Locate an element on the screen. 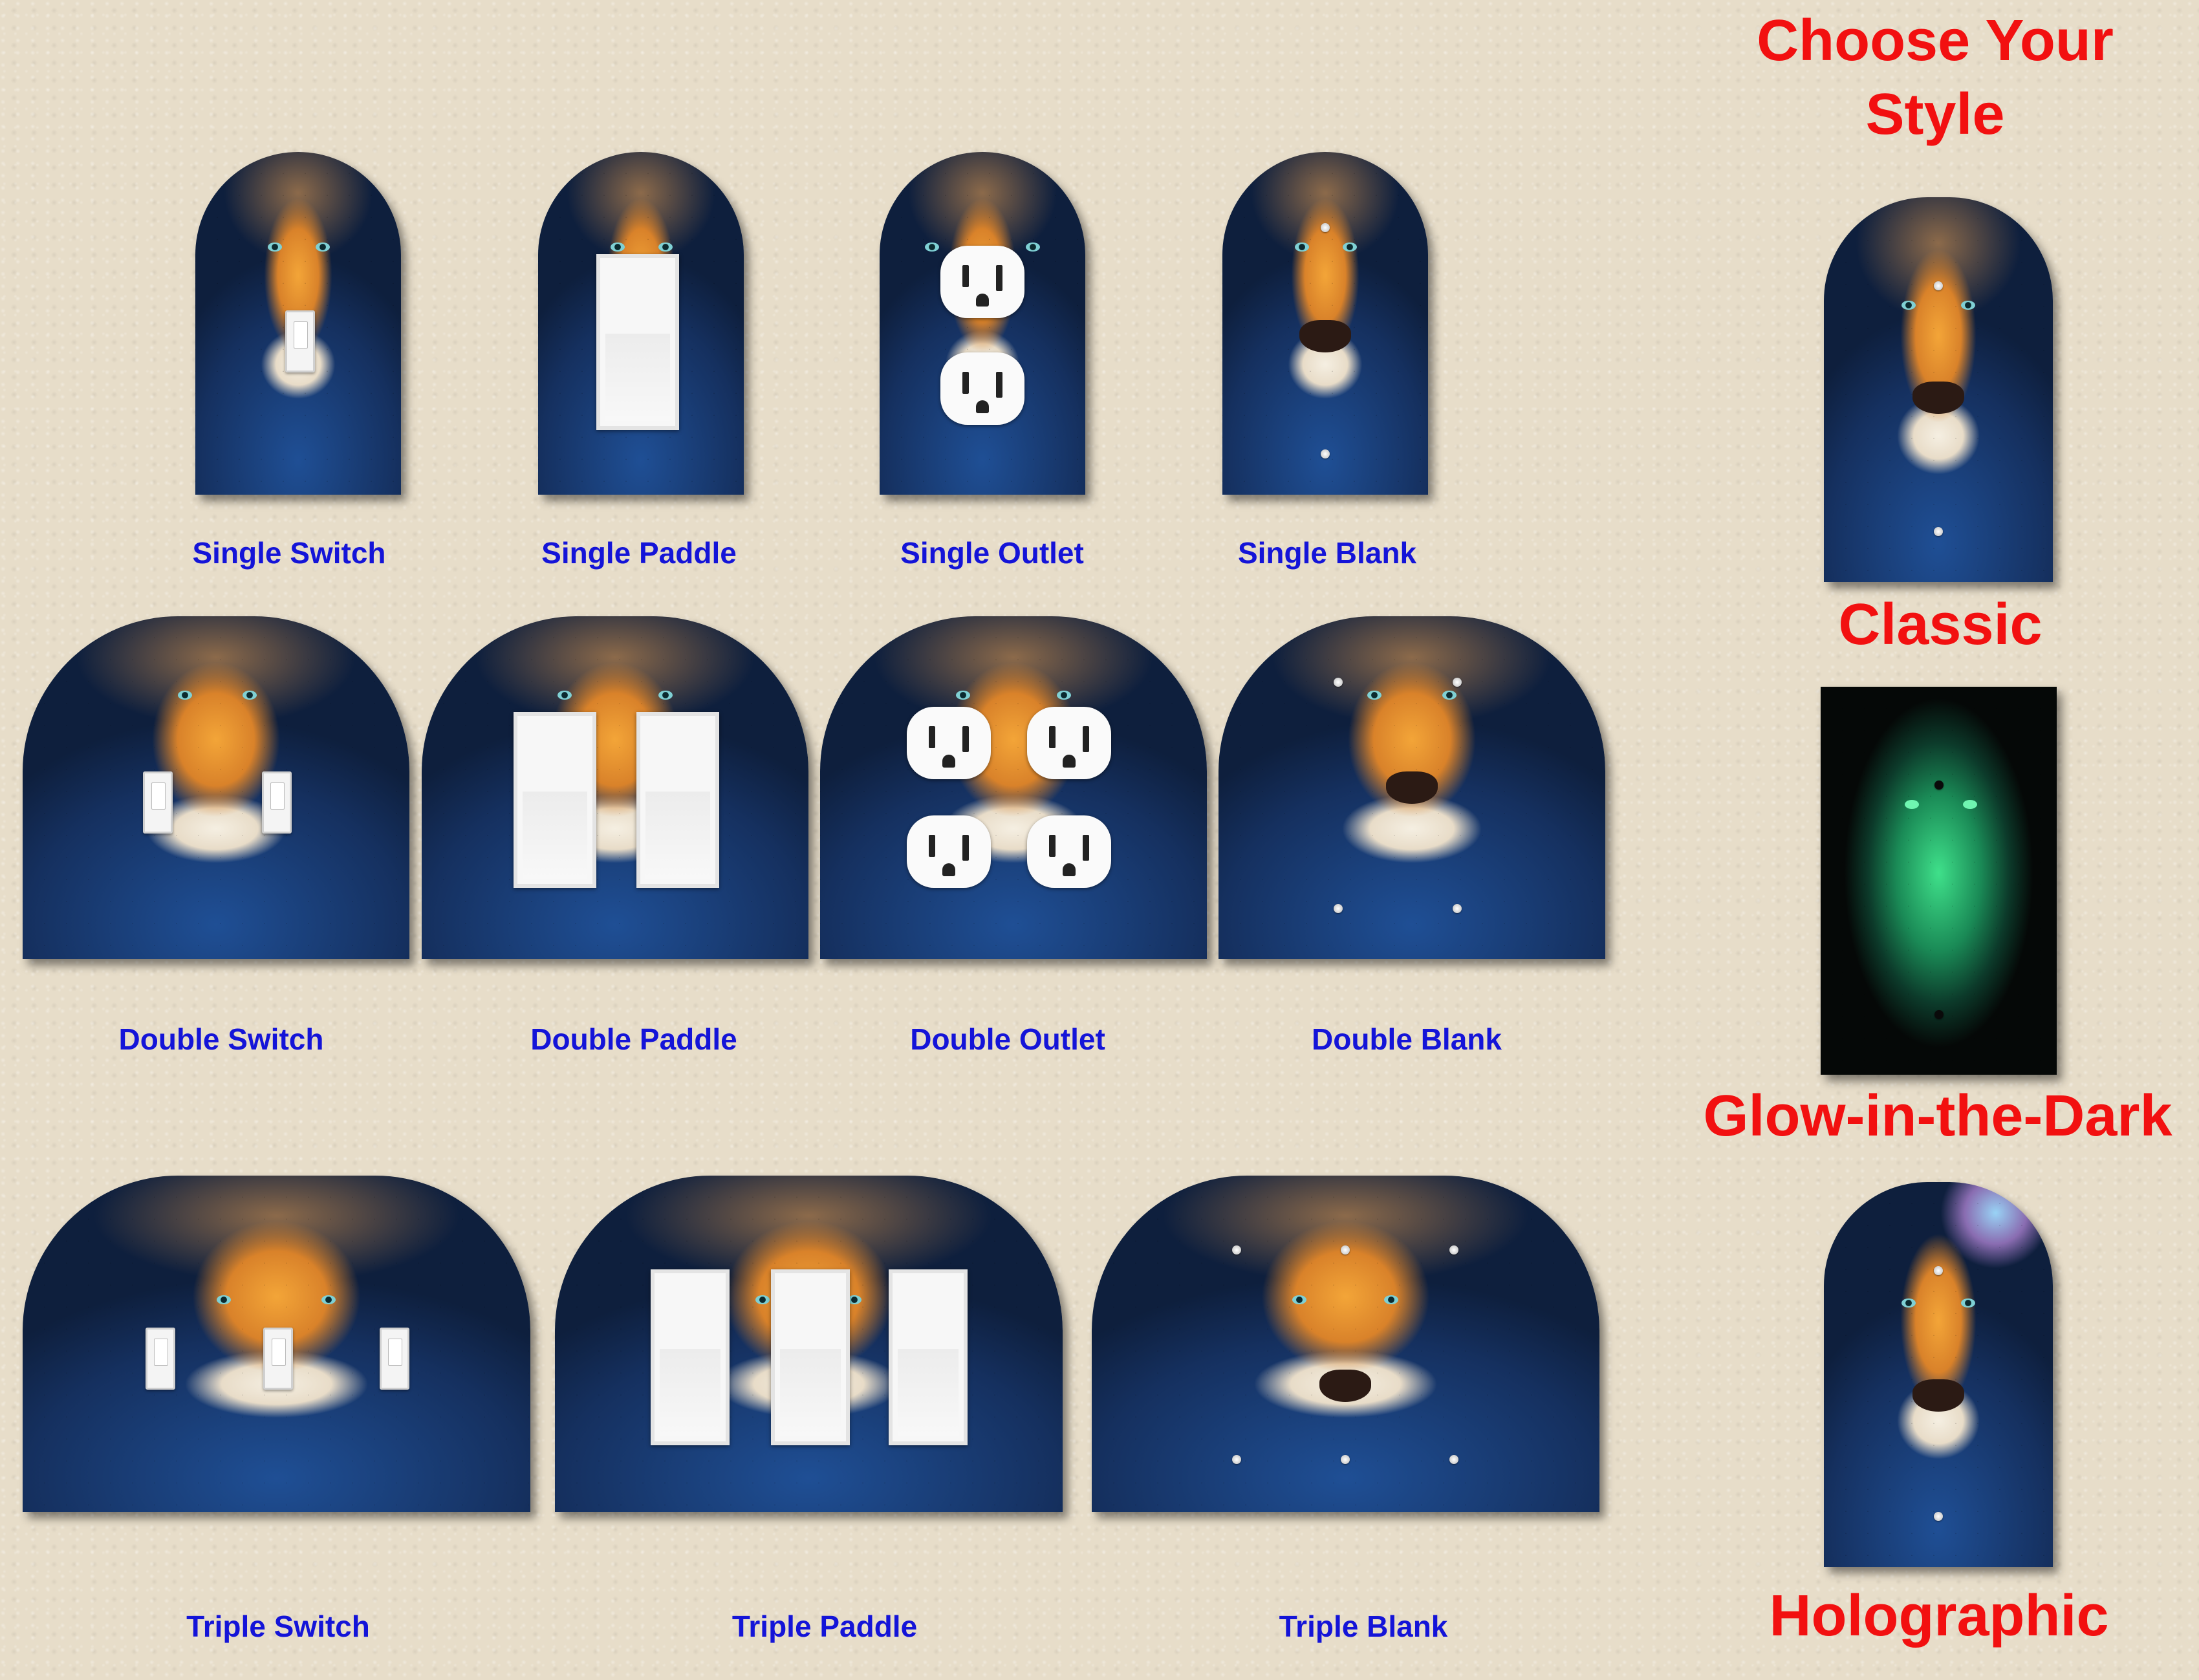 The image size is (2199, 1680). double-paddle-plate is located at coordinates (615, 787).